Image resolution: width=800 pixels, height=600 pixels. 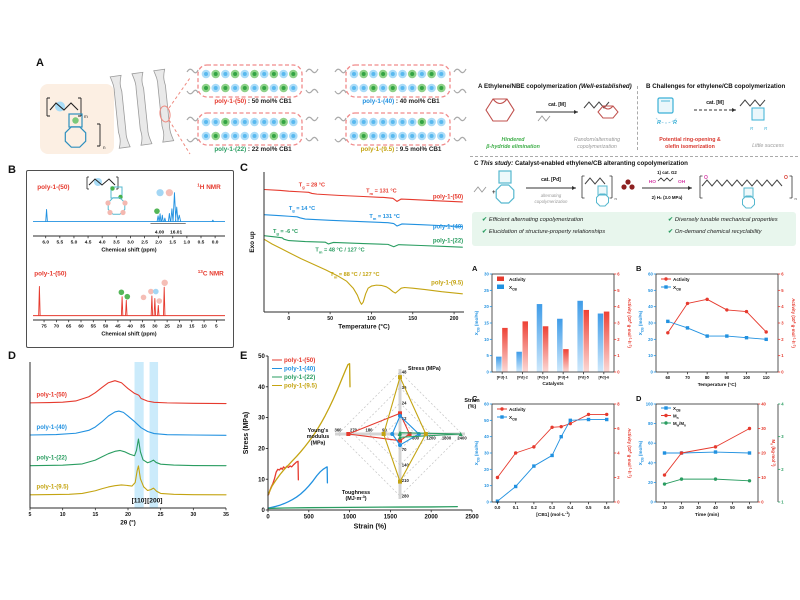 What do you see at coordinates (505, 177) in the screenshot?
I see `cb1-cyclobutene-ring` at bounding box center [505, 177].